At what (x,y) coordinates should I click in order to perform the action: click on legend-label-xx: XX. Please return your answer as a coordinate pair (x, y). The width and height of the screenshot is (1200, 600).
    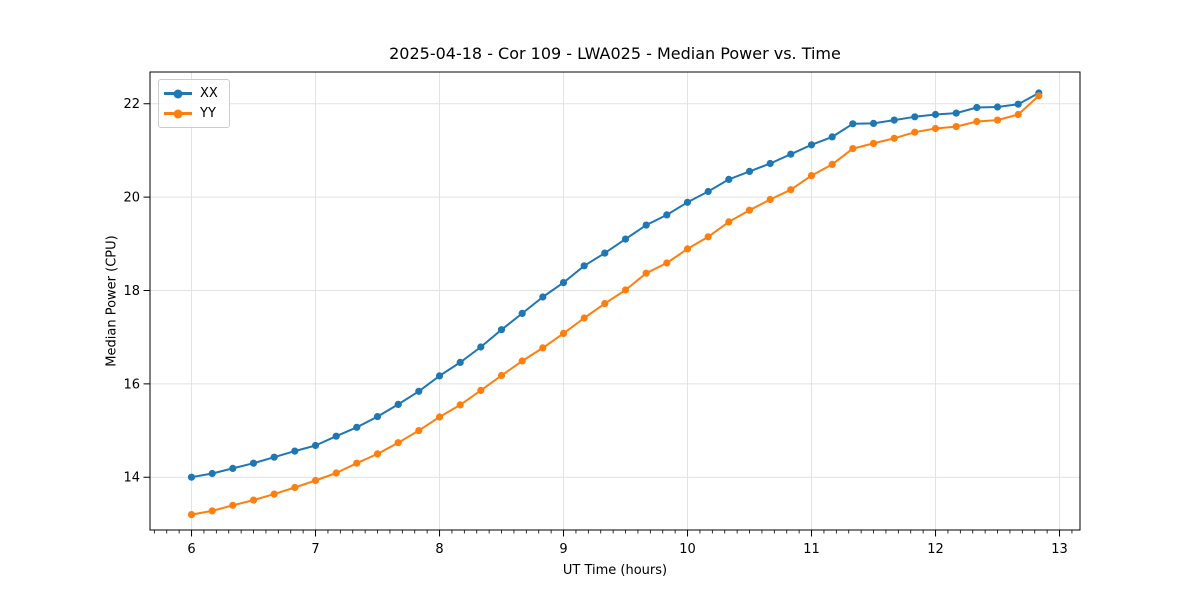
    Looking at the image, I should click on (209, 93).